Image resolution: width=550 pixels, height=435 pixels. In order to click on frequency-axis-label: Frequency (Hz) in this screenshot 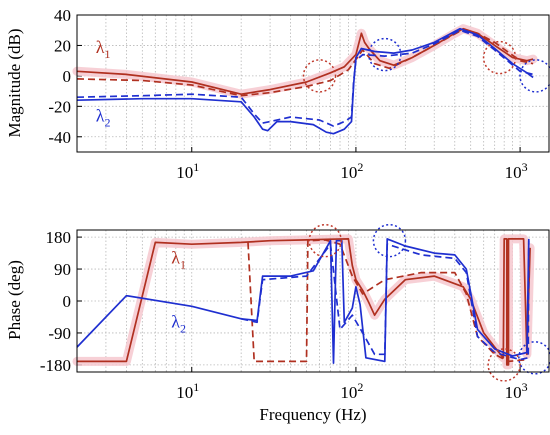, I will do `click(312, 414)`.